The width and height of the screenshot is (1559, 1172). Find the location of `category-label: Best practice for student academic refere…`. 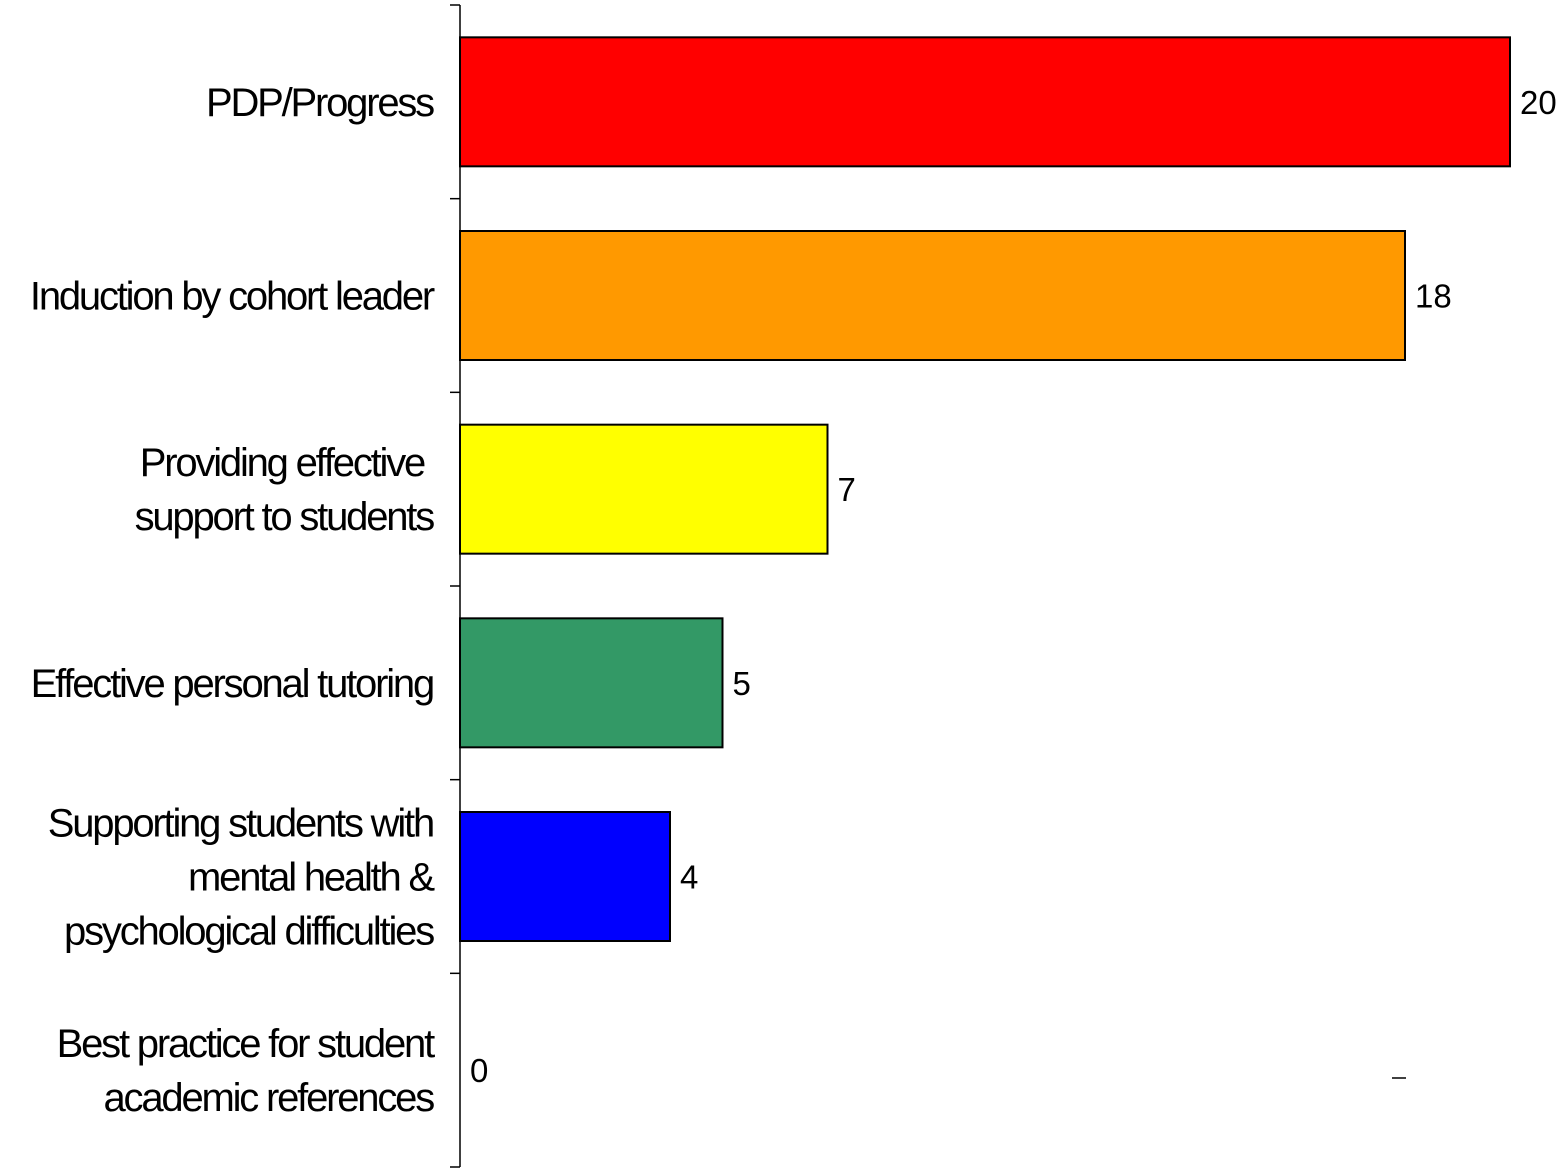

category-label: Best practice for student academic refere… is located at coordinates (246, 1071).